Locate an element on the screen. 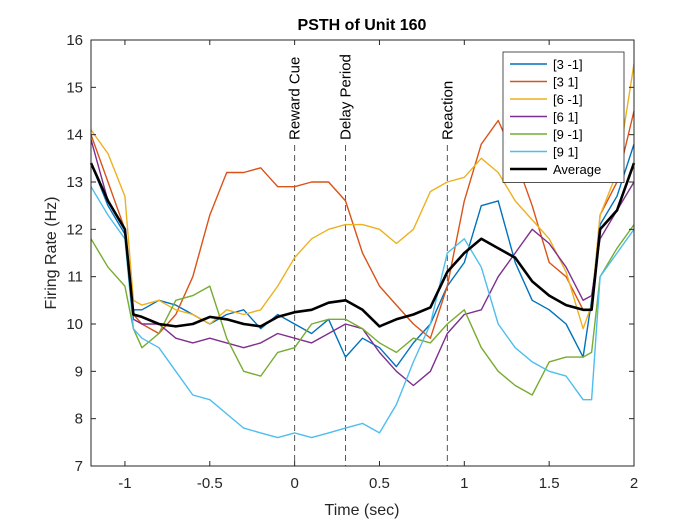 The width and height of the screenshot is (700, 525). event-label-1: Delay Period is located at coordinates (346, 97).